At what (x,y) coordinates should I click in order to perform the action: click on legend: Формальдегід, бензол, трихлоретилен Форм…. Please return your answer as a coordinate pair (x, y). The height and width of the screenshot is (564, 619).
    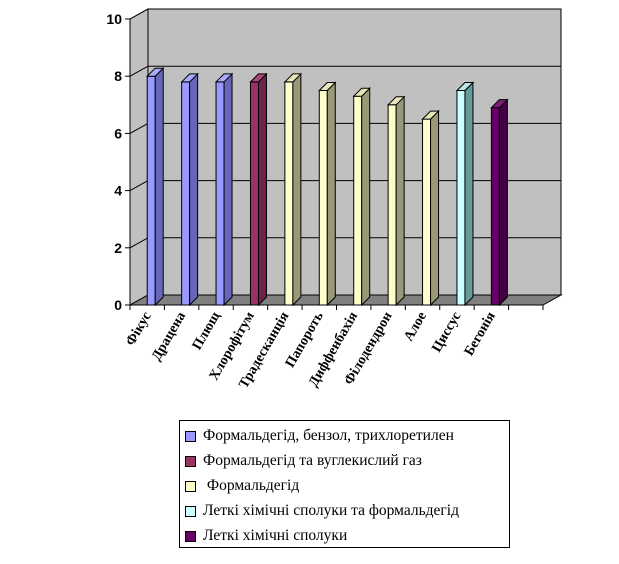
    Looking at the image, I should click on (344, 484).